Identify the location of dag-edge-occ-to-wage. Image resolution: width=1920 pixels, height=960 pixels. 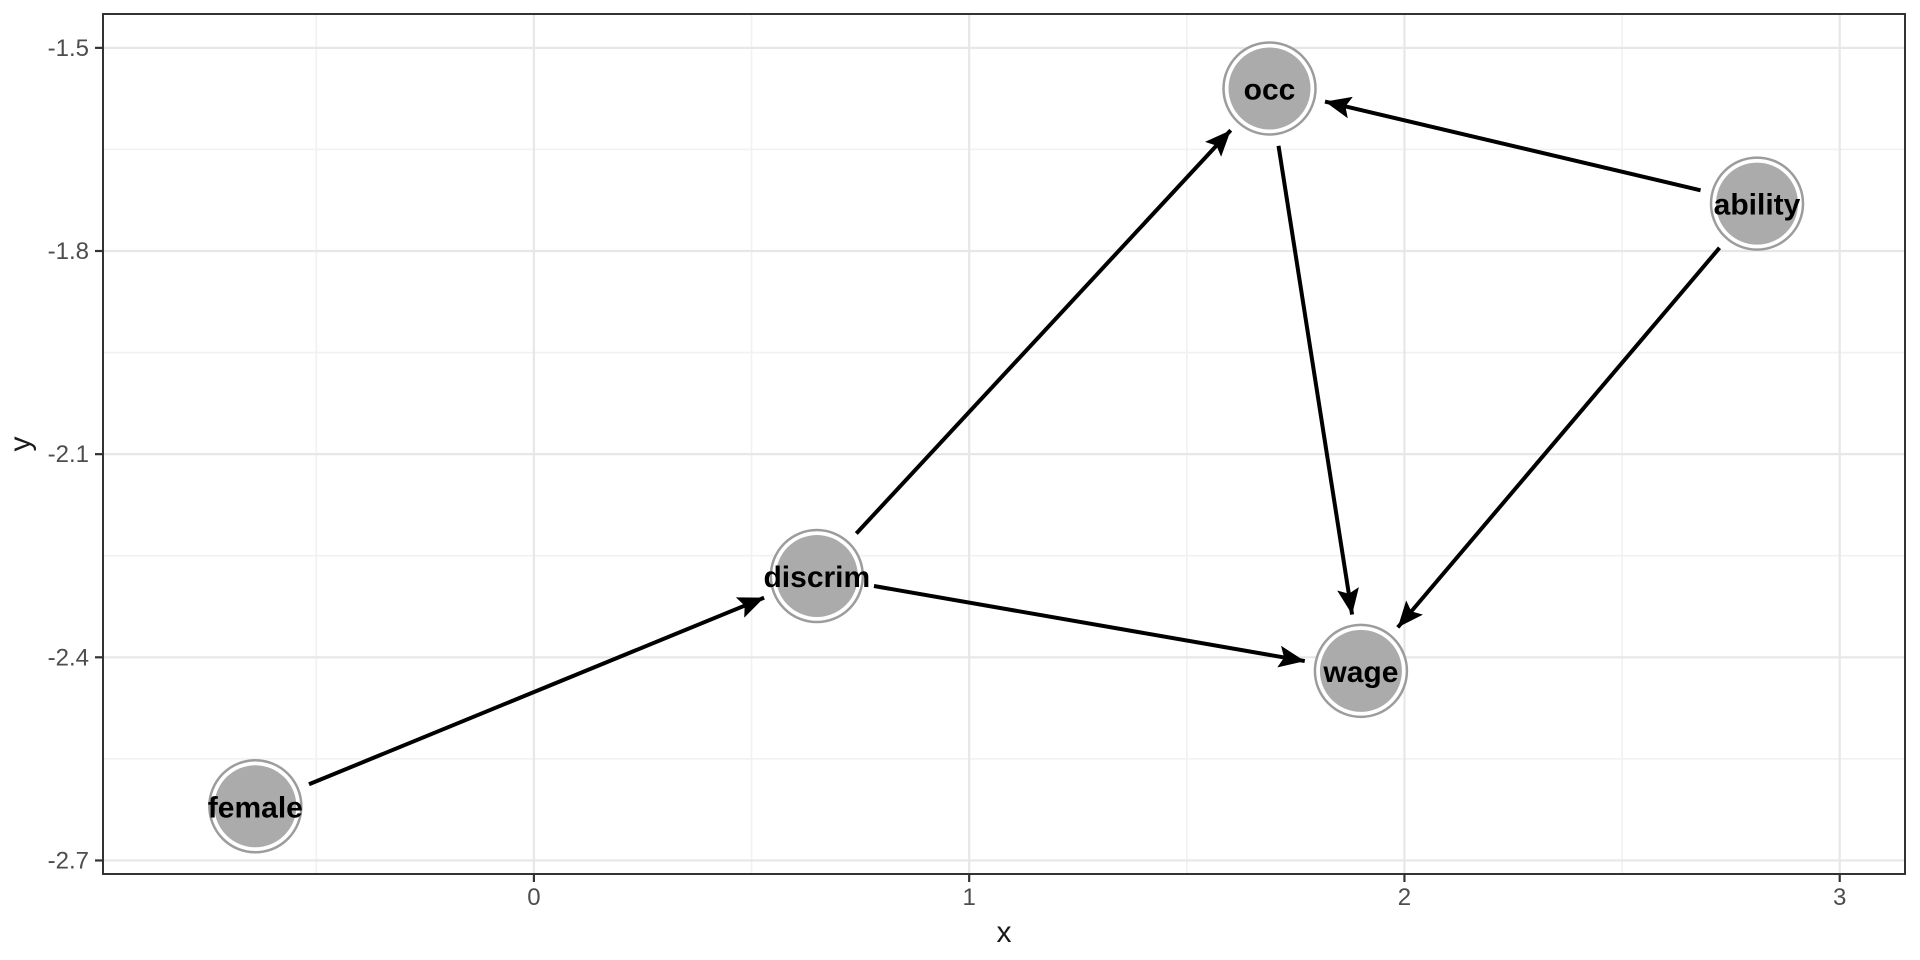
(1317, 380).